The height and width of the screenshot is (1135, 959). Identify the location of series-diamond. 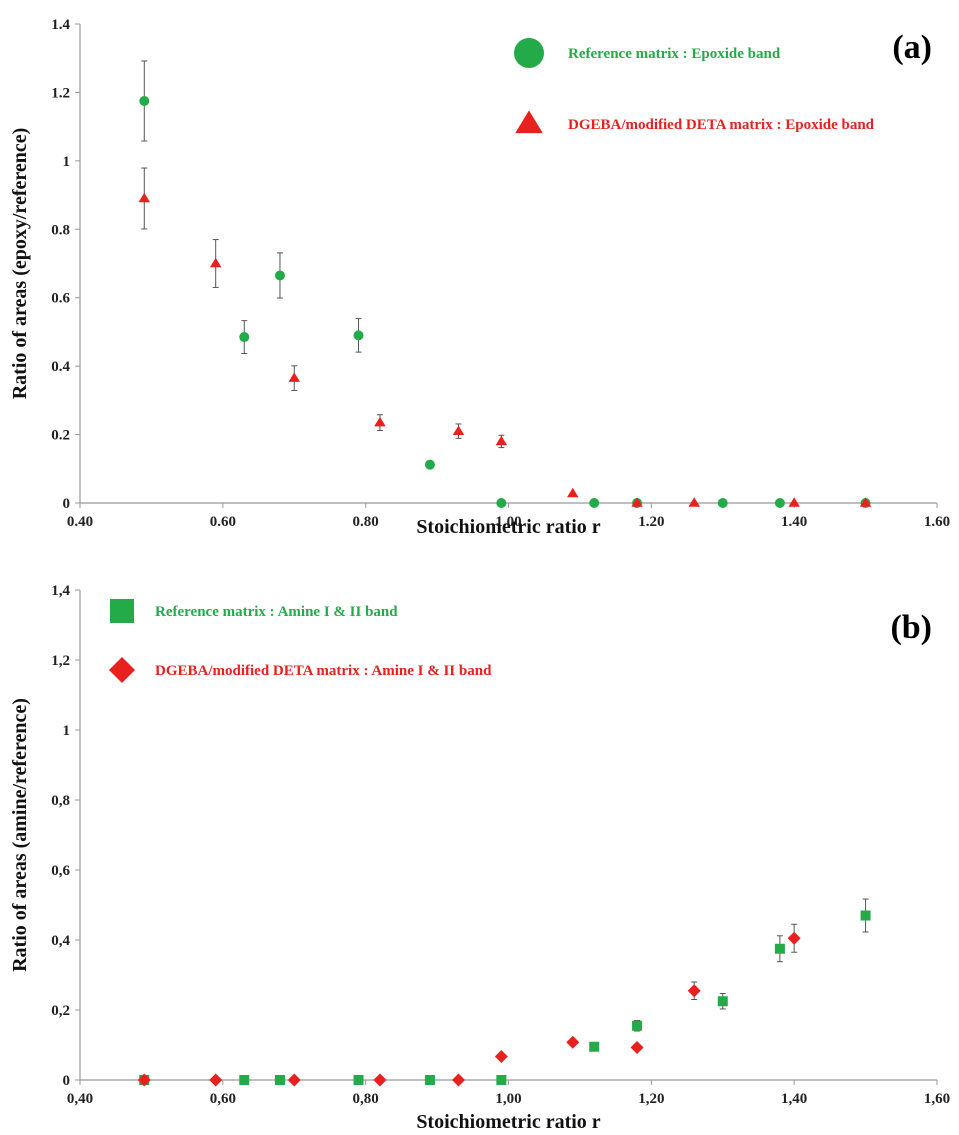
(469, 1005).